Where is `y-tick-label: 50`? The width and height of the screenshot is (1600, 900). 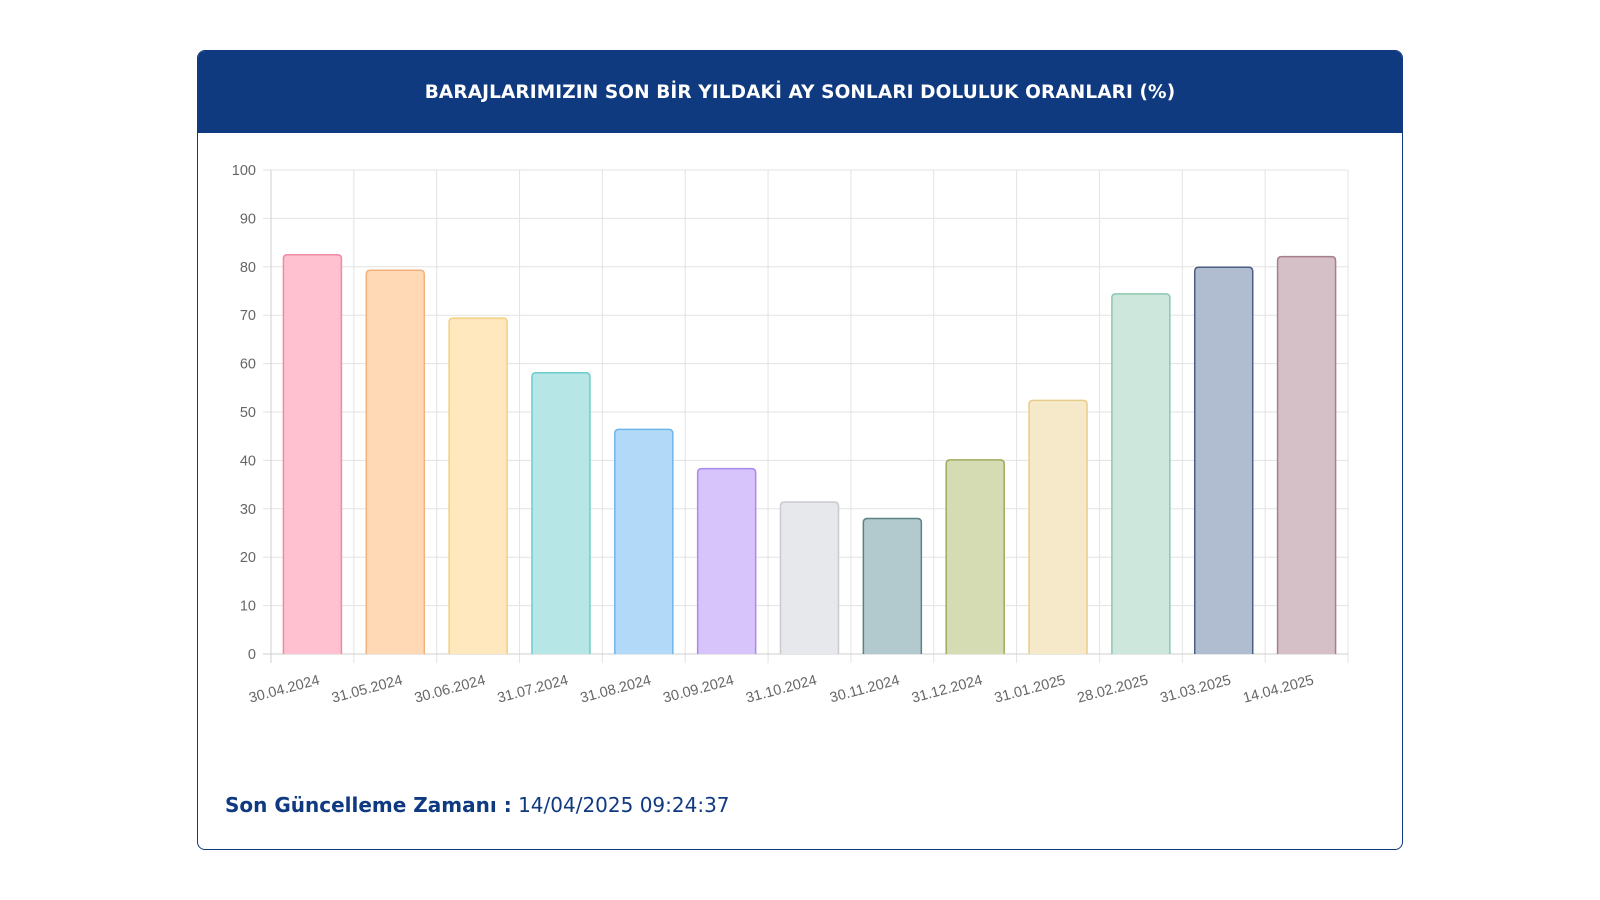
y-tick-label: 50 is located at coordinates (248, 413).